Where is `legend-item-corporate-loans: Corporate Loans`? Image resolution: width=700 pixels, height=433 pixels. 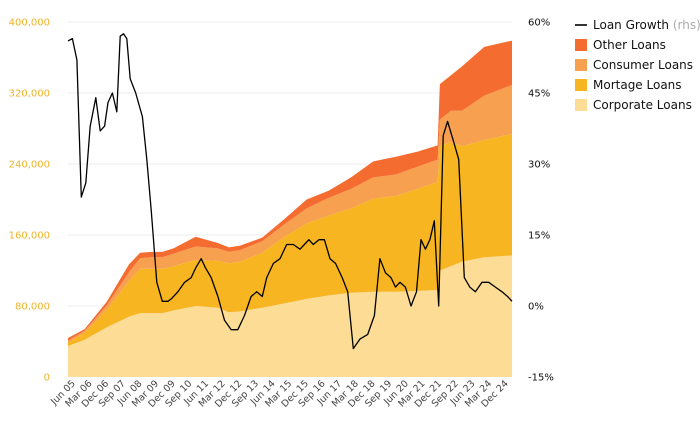
legend-item-corporate-loans: Corporate Loans is located at coordinates (633, 105).